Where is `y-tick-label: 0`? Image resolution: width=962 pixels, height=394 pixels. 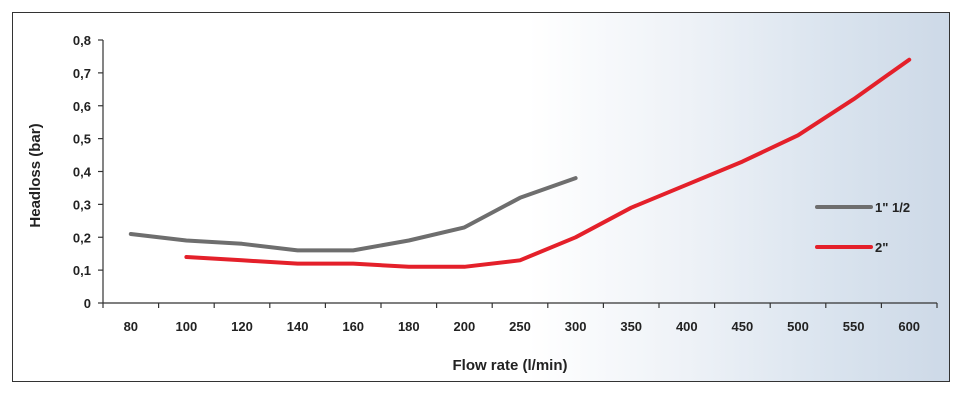 y-tick-label: 0 is located at coordinates (87, 303).